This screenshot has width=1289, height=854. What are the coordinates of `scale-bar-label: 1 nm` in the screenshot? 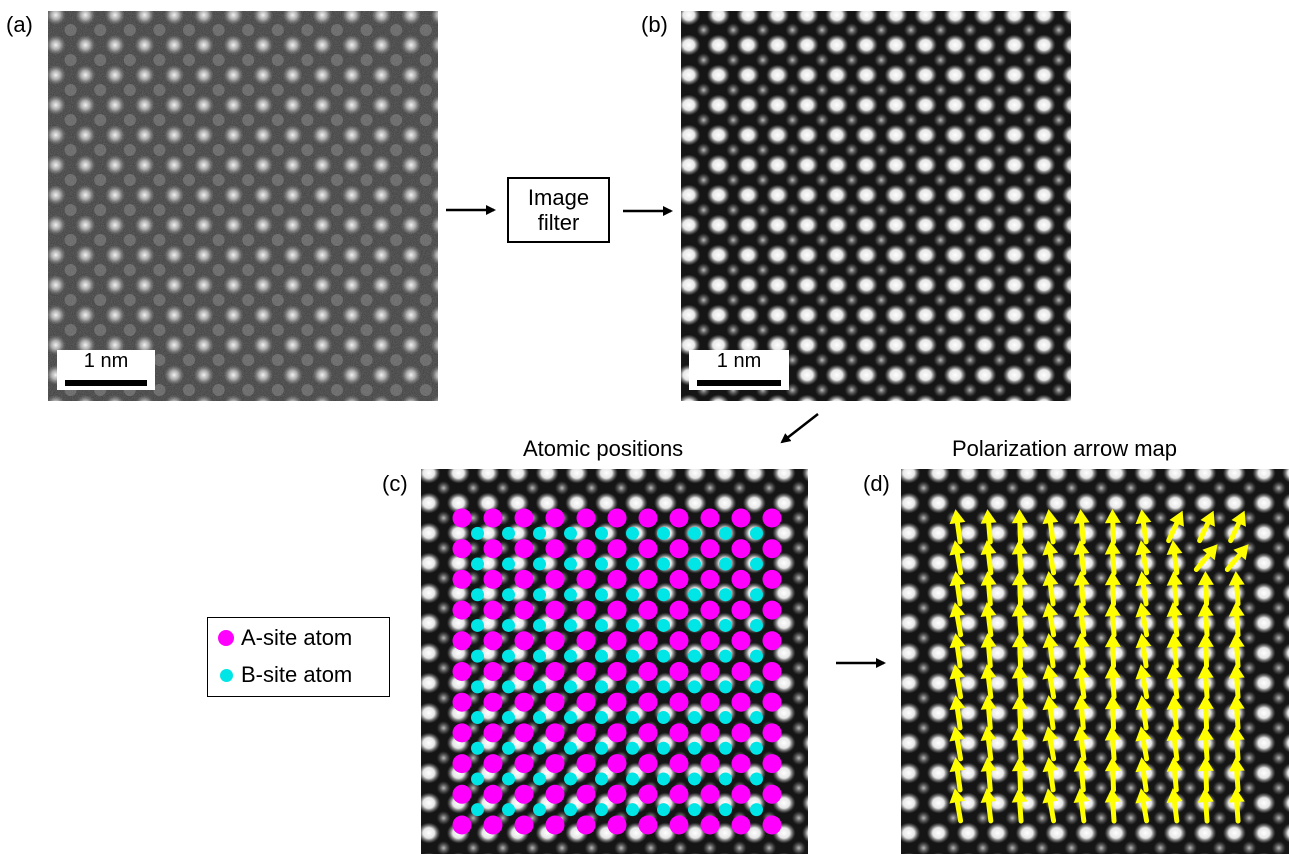 It's located at (739, 361).